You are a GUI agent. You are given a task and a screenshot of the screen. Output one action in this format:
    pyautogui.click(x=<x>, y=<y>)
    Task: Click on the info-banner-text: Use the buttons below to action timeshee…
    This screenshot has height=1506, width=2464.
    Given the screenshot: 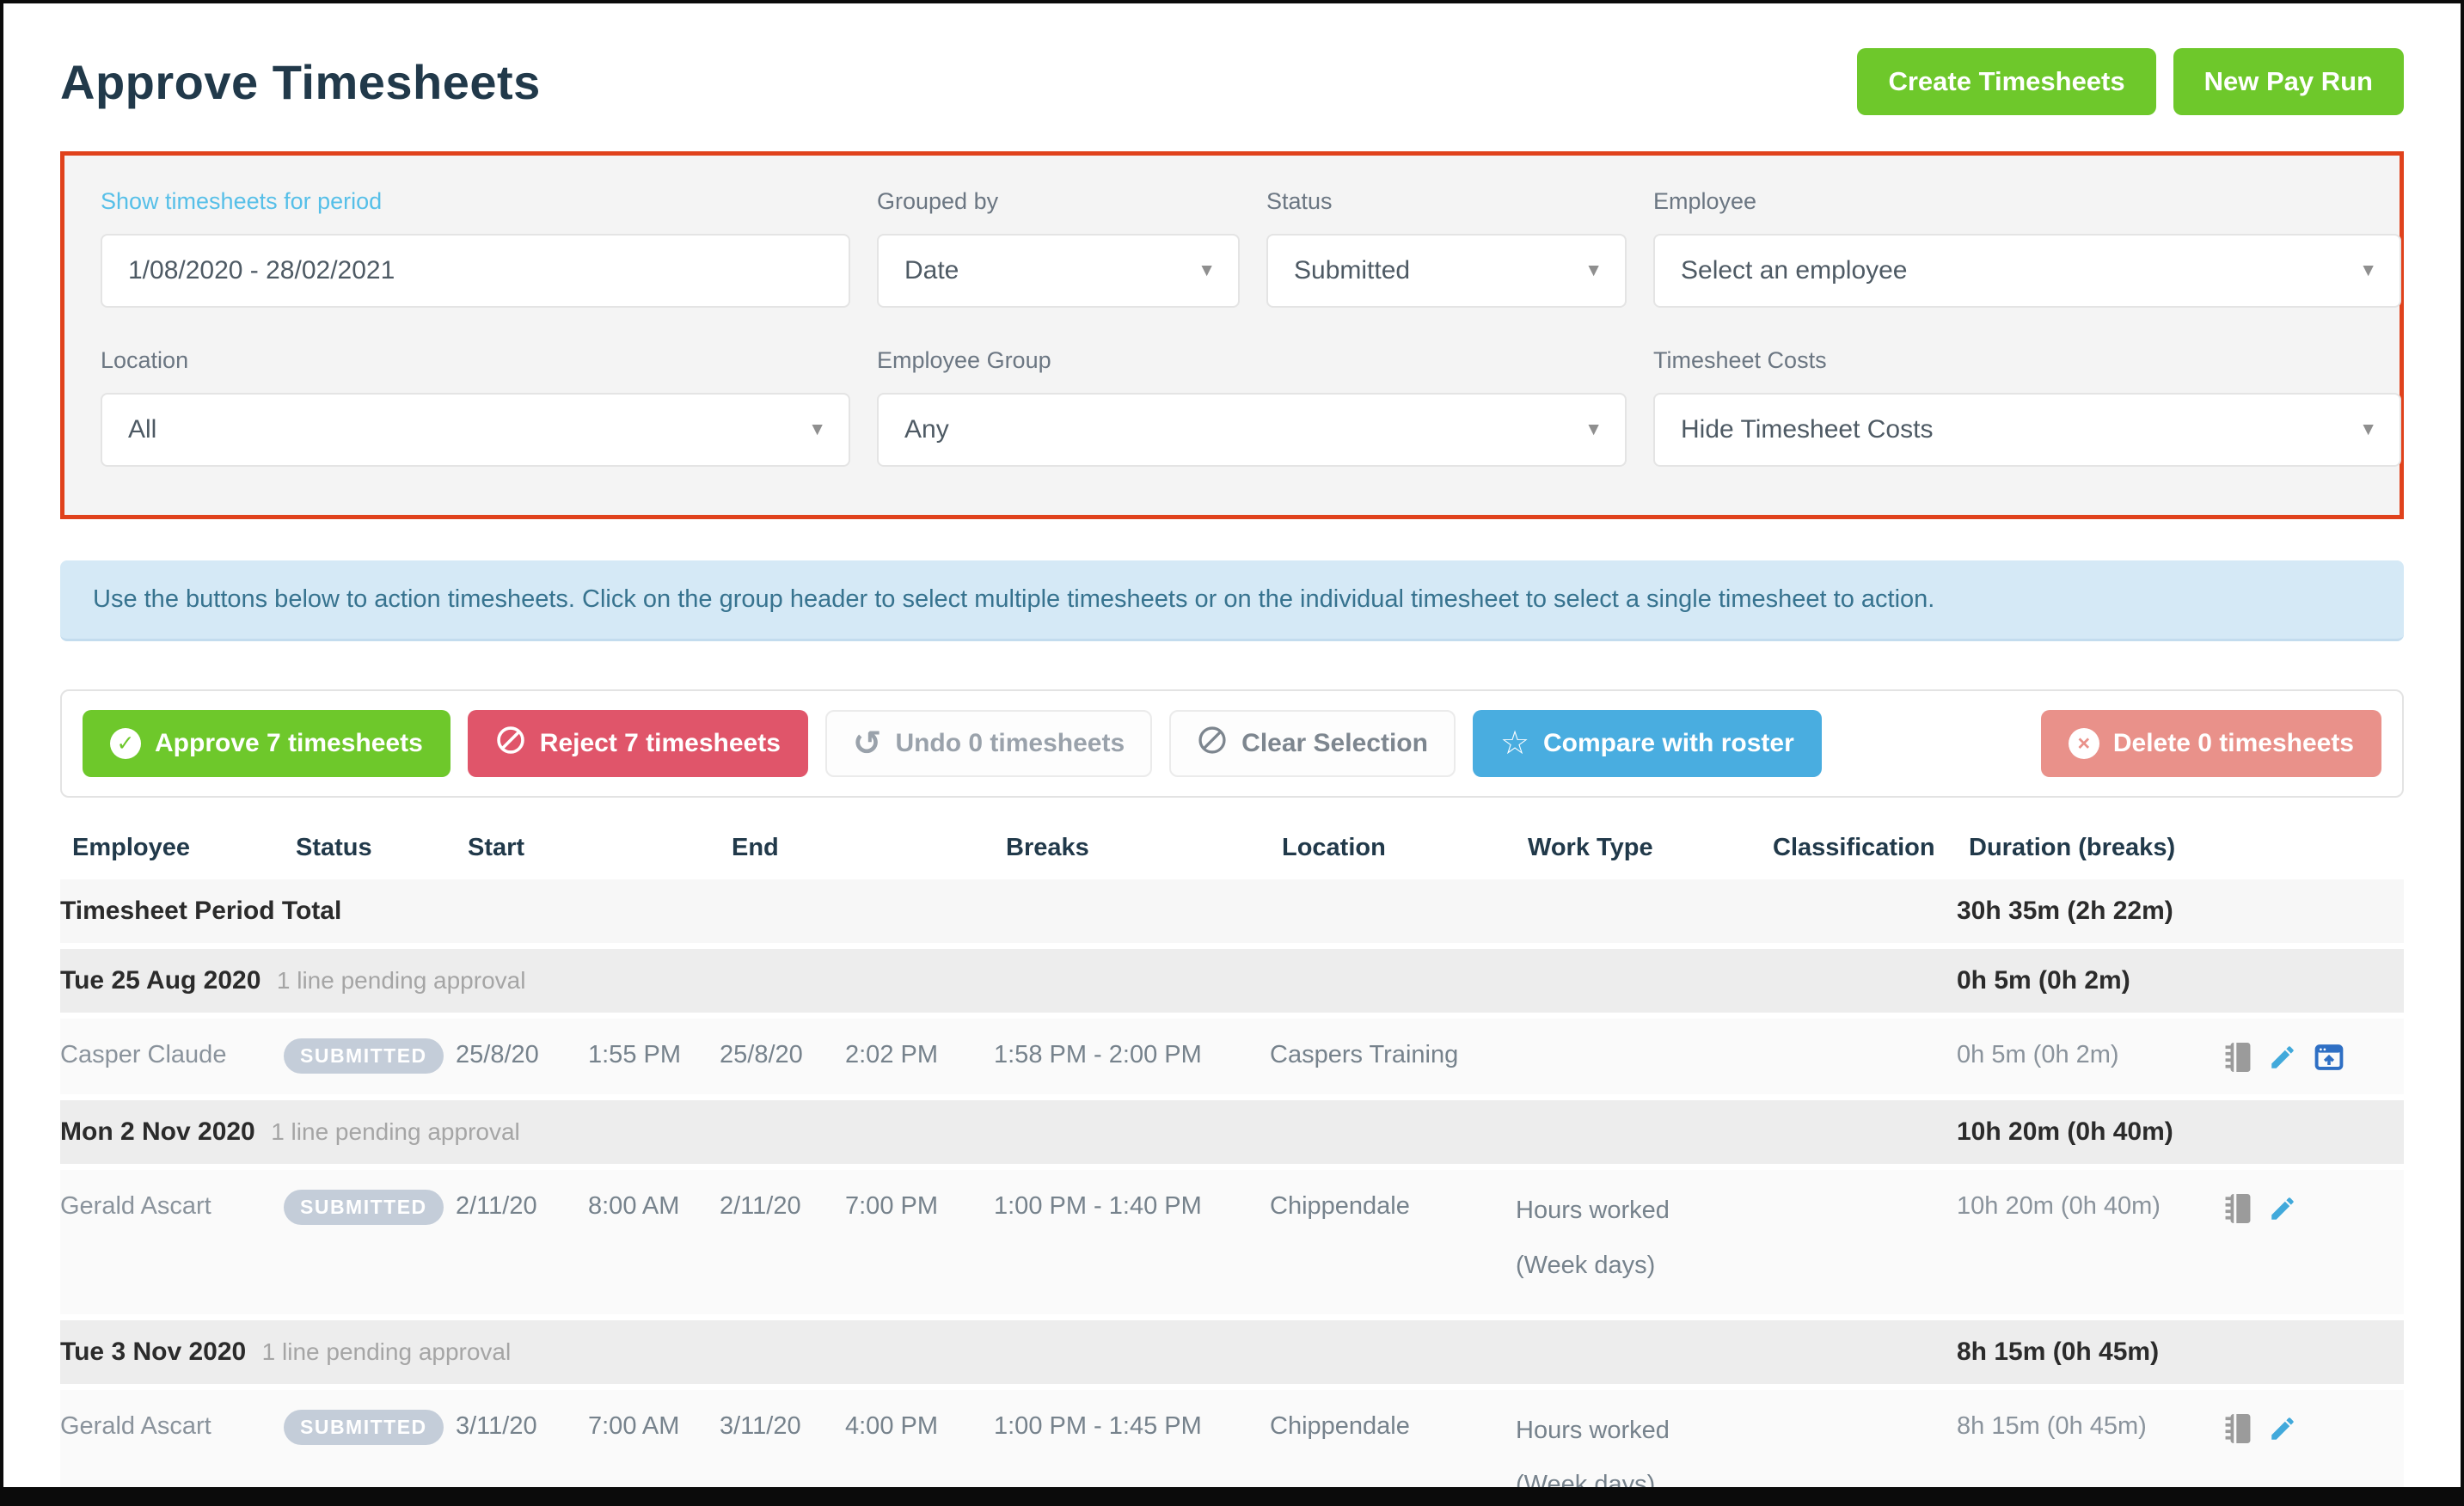 What is the action you would take?
    pyautogui.click(x=1014, y=600)
    